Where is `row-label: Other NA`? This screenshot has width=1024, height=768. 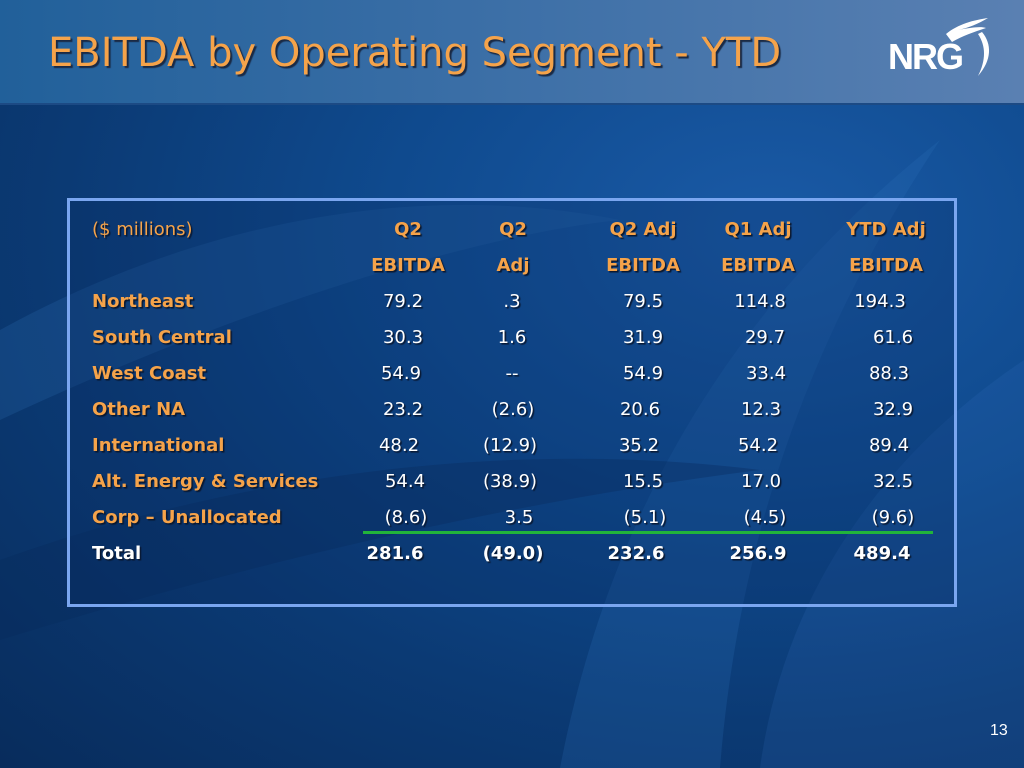 row-label: Other NA is located at coordinates (139, 409).